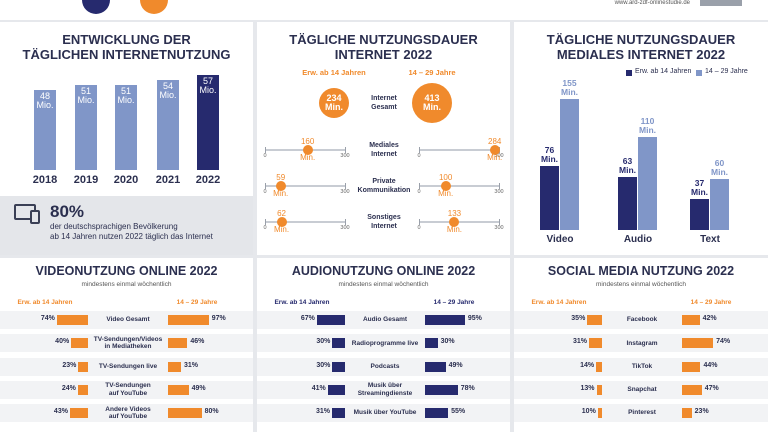  Describe the element at coordinates (208, 180) in the screenshot. I see `x-tick-label: 2022` at that location.